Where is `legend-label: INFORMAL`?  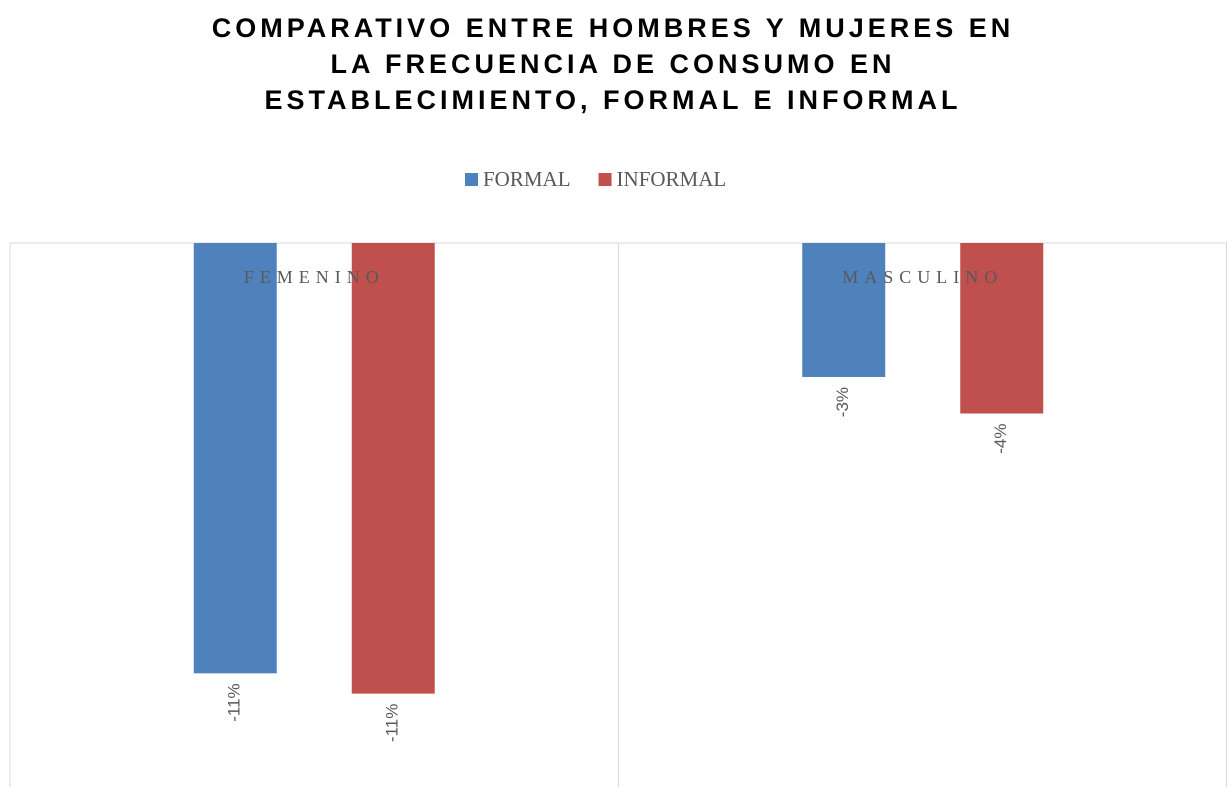 legend-label: INFORMAL is located at coordinates (672, 179).